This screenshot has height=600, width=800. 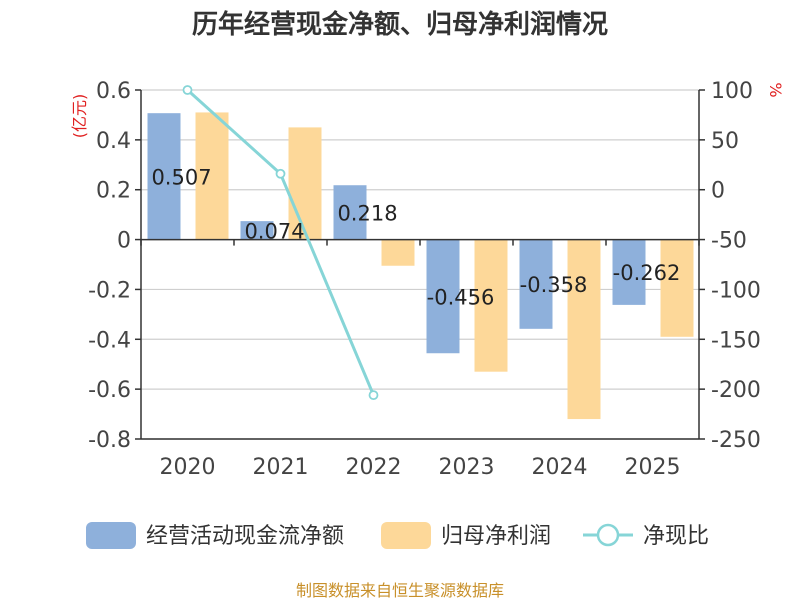 I want to click on legend-label-net-profit: 归母净利润, so click(x=496, y=536).